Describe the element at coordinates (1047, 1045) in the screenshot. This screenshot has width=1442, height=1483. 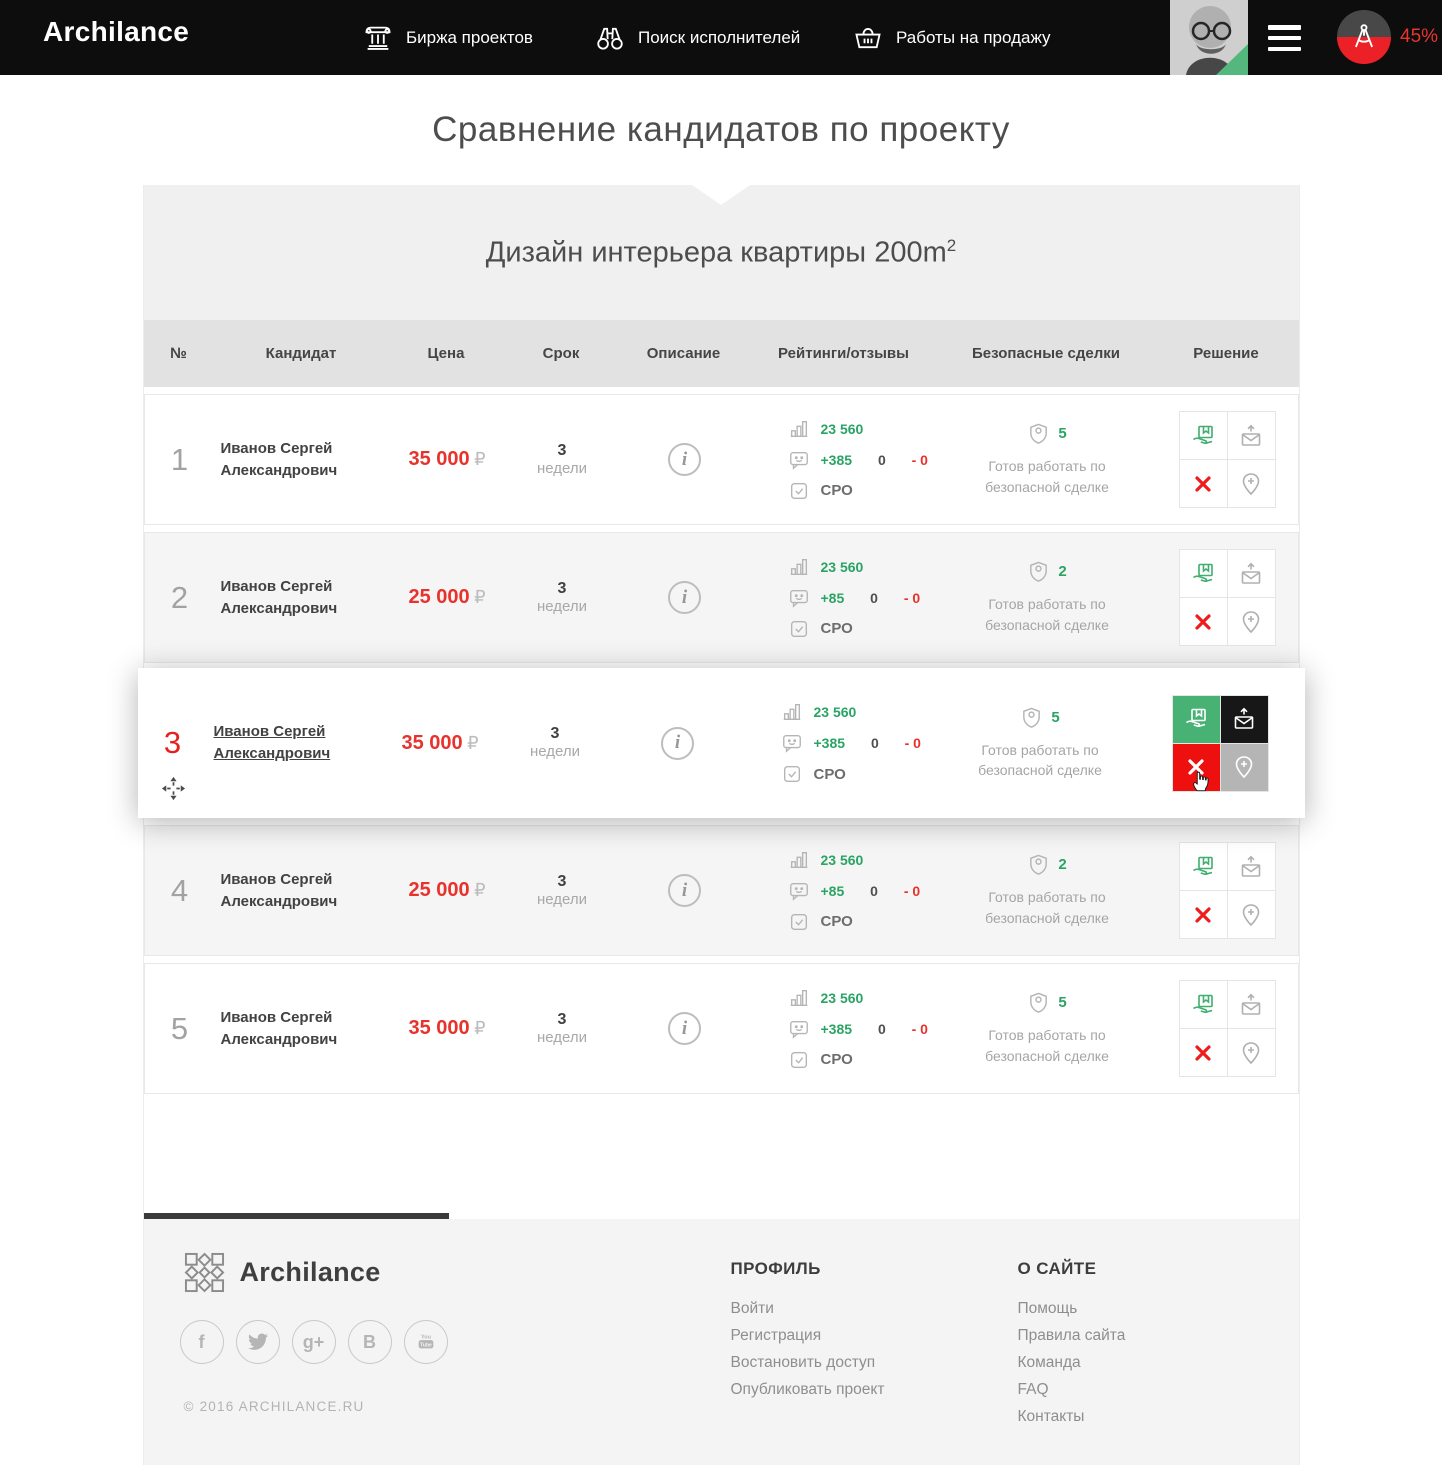
I see `safe-deals-text: Готов работать по безопасной сделке` at that location.